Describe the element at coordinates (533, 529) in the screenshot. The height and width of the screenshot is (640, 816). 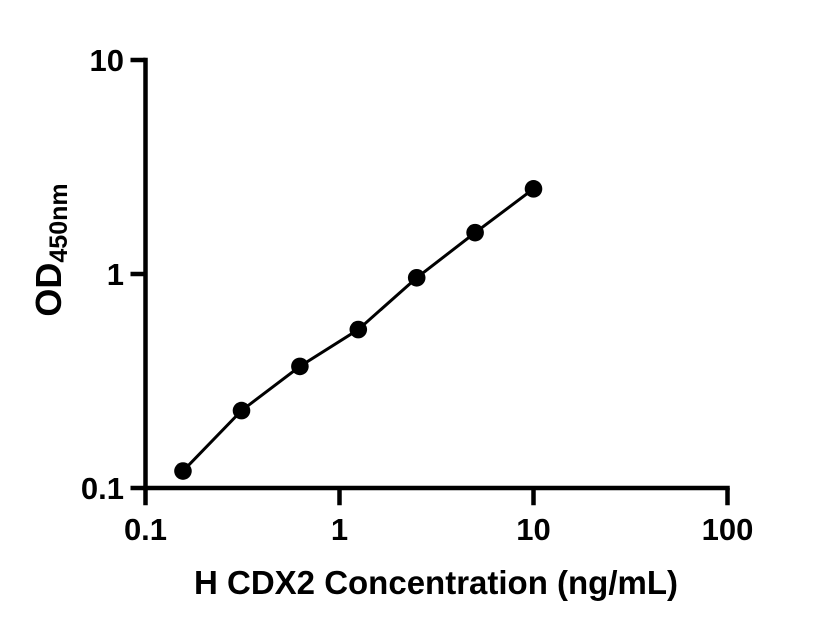
I see `x-tick-label: 10` at that location.